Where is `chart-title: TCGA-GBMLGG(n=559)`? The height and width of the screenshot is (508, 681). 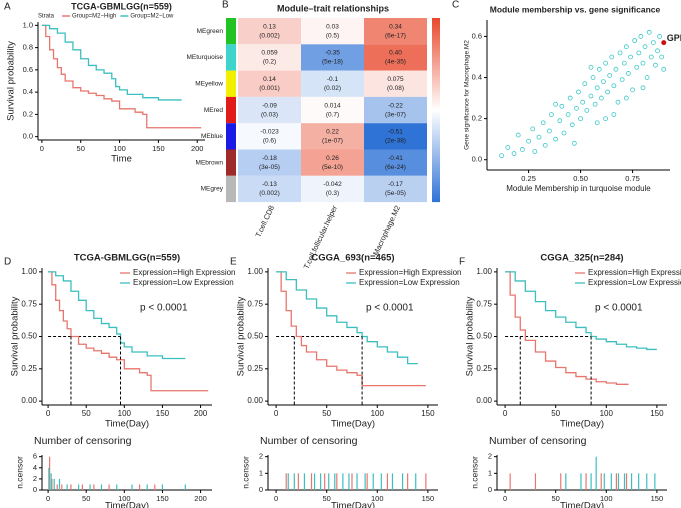
chart-title: TCGA-GBMLGG(n=559) is located at coordinates (127, 258).